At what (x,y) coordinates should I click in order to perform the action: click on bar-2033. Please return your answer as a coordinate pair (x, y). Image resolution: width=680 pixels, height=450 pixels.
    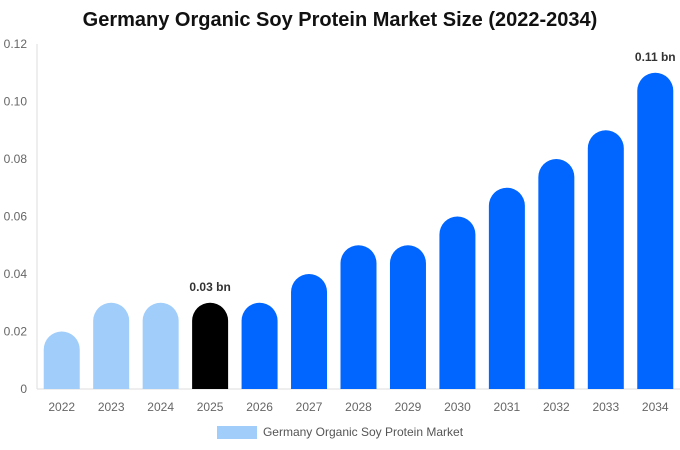
    Looking at the image, I should click on (605, 260).